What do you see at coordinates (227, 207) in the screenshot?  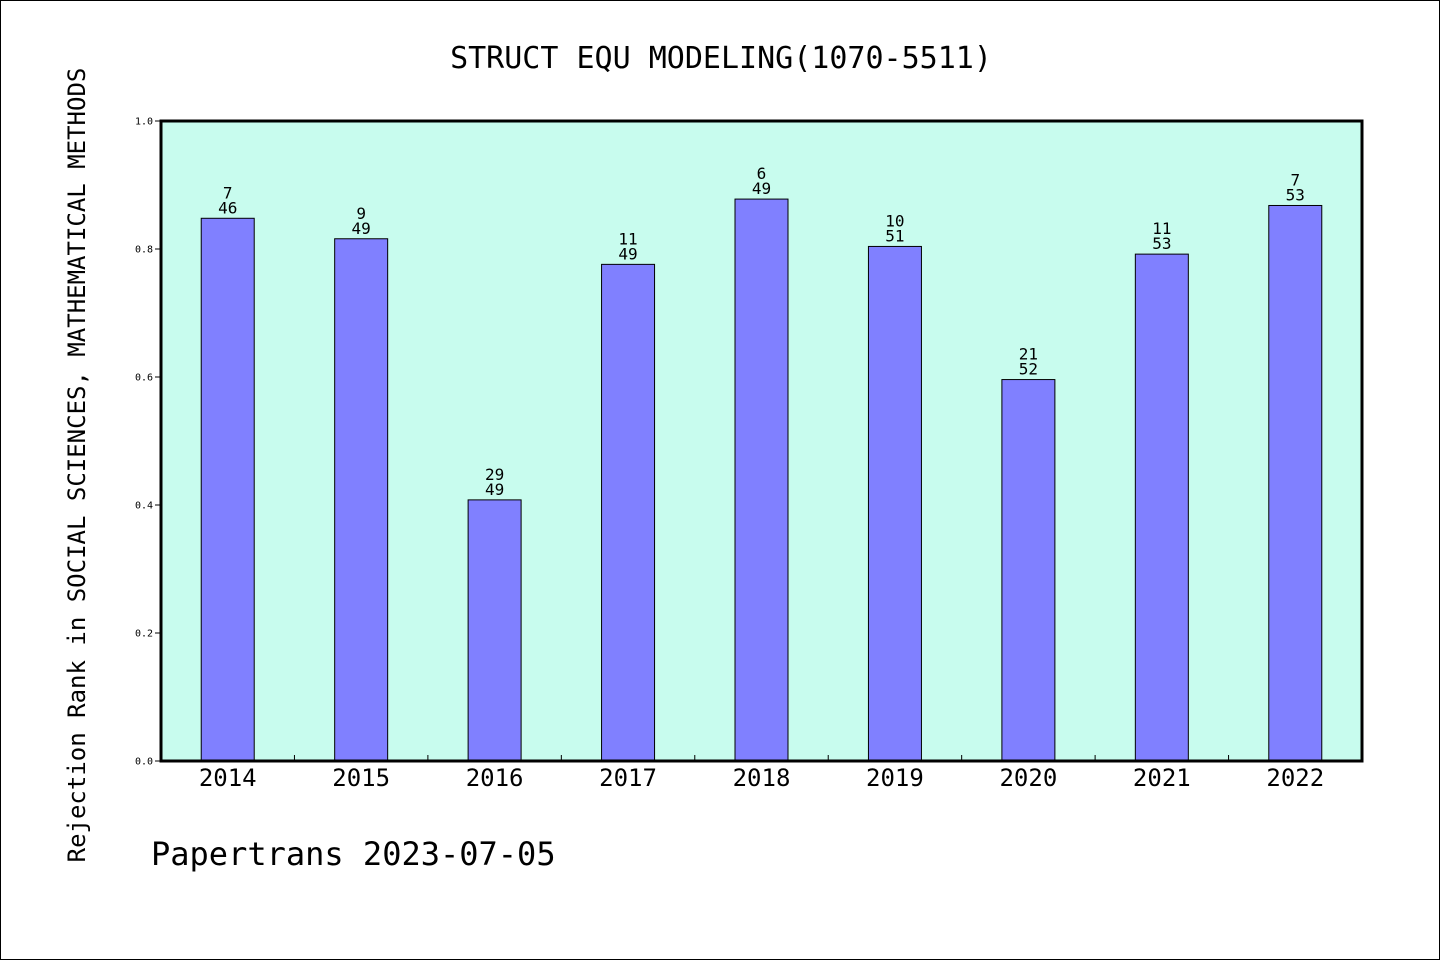 I see `bar-total-label: 46` at bounding box center [227, 207].